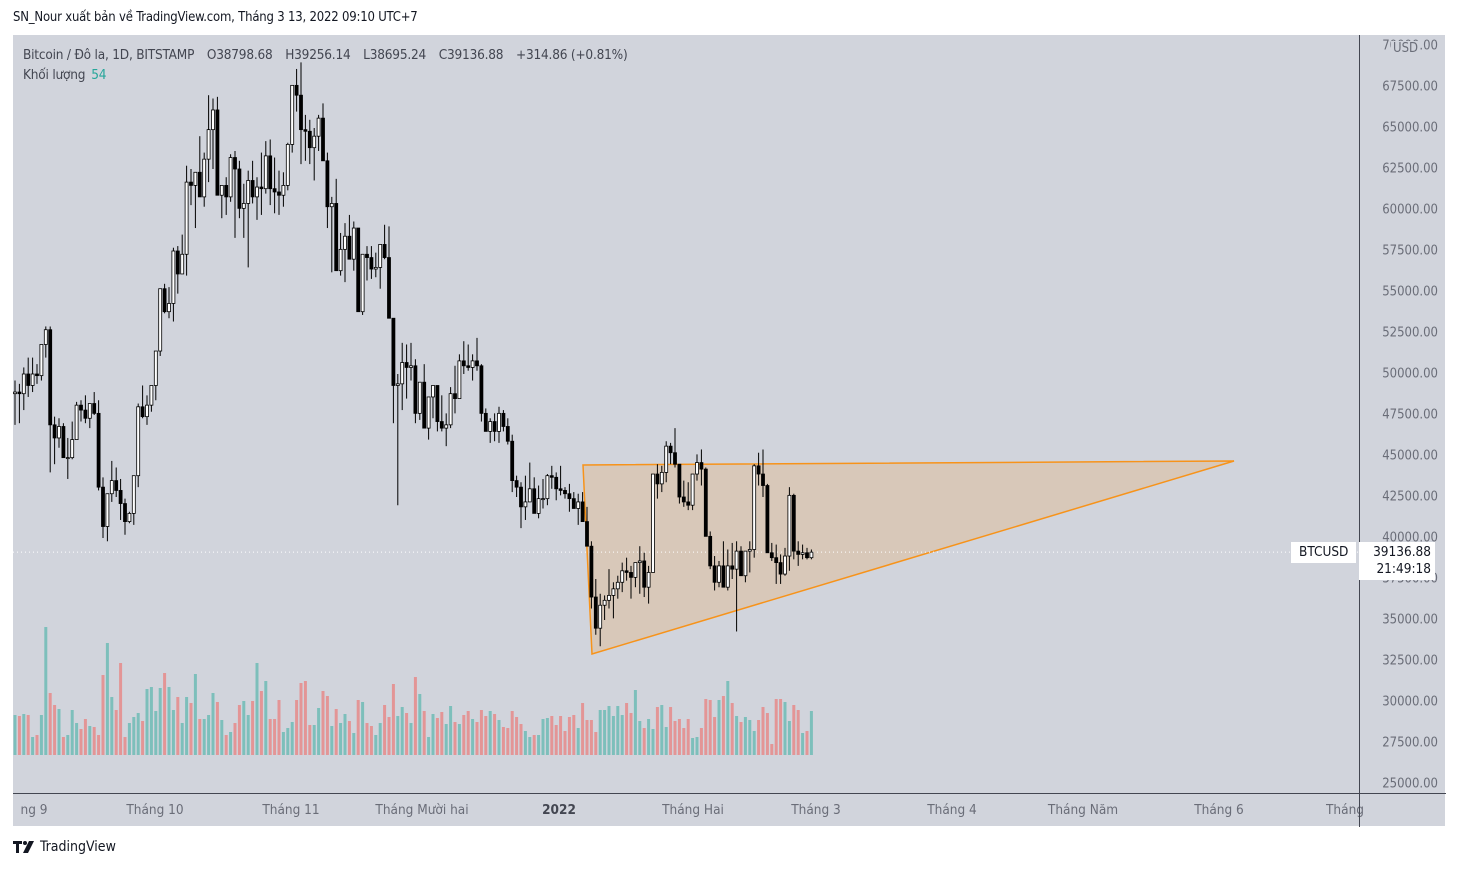 This screenshot has width=1459, height=870. Describe the element at coordinates (559, 810) in the screenshot. I see `time-tick-label: 2022` at that location.